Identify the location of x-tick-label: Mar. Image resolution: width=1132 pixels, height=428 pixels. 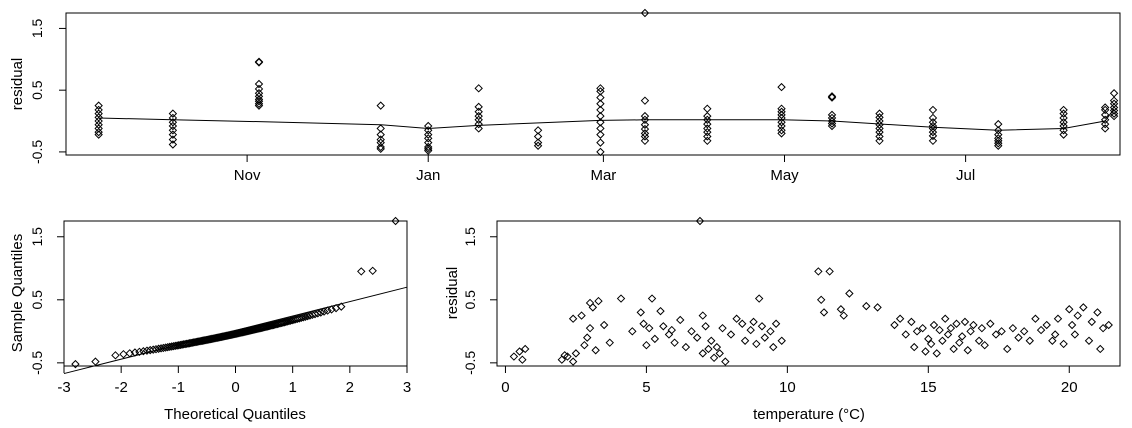
(603, 175).